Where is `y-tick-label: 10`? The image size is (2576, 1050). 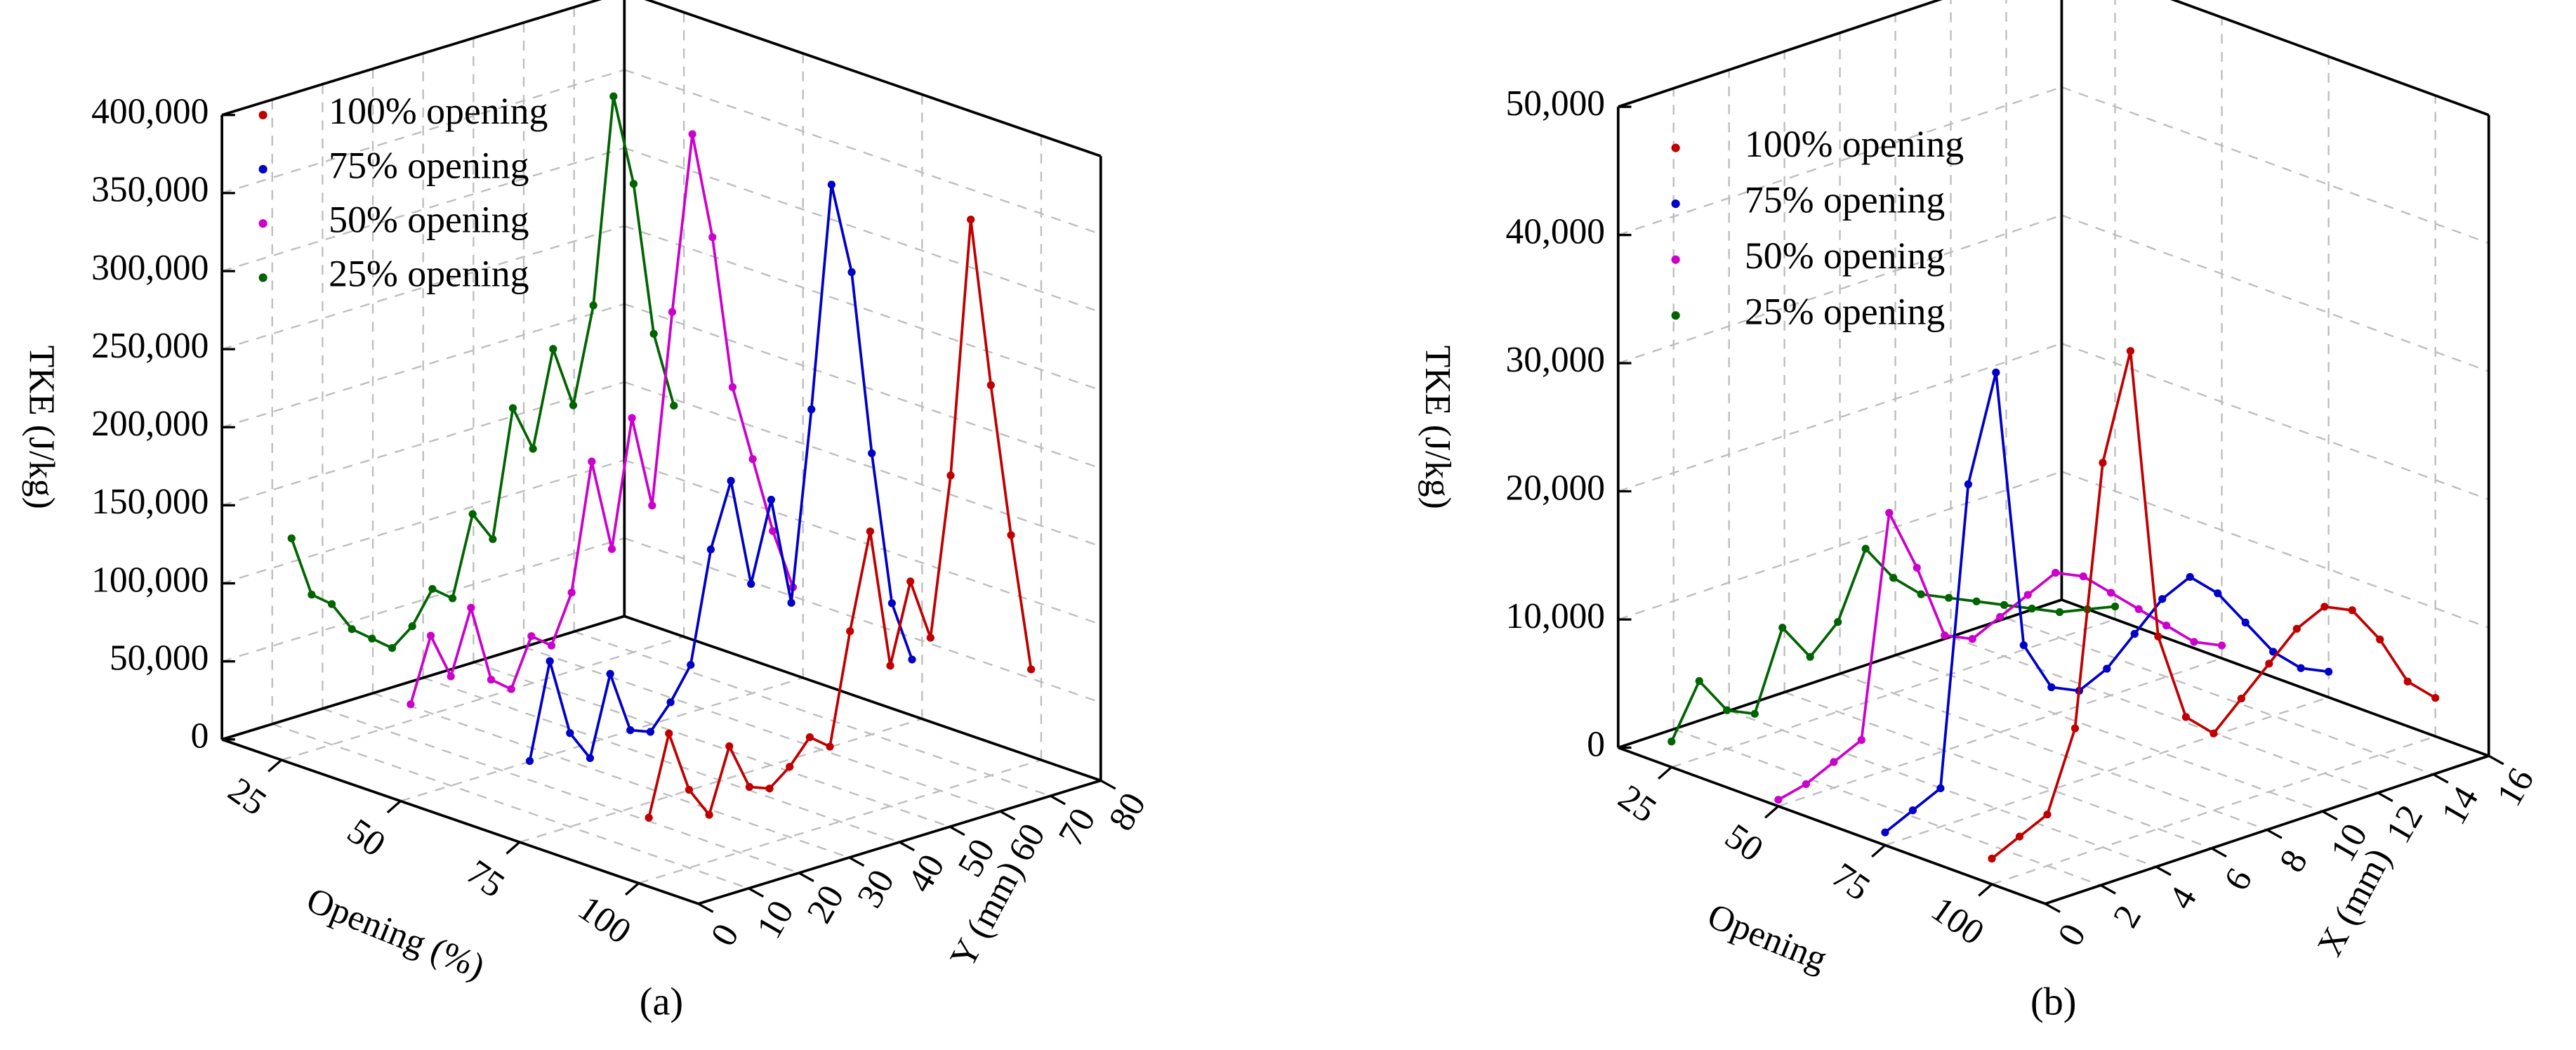
y-tick-label: 10 is located at coordinates (775, 920).